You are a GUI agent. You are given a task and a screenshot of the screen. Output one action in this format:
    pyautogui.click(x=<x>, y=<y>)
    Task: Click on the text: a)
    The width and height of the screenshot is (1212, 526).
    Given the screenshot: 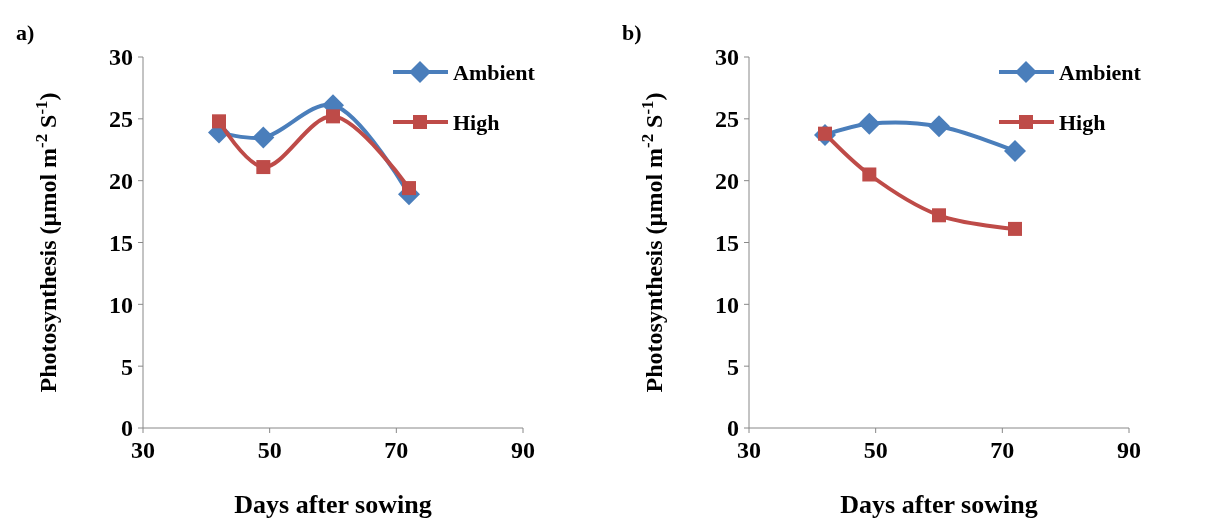 What is the action you would take?
    pyautogui.click(x=25, y=32)
    